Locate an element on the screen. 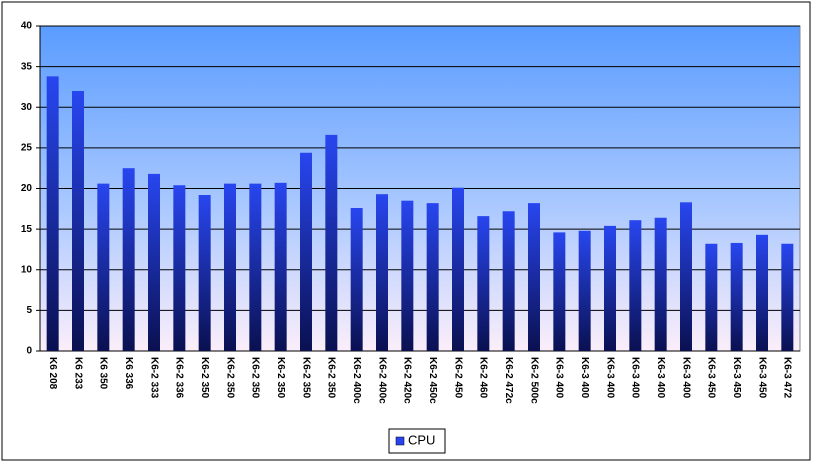  legend: CPU is located at coordinates (417, 441).